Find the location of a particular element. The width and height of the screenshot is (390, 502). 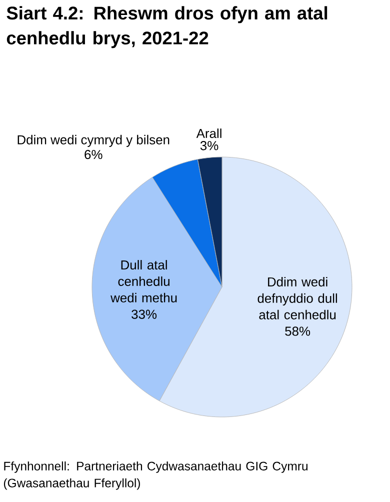

slice-label: Dull atal cenhedlu wedi methu is located at coordinates (143, 281).